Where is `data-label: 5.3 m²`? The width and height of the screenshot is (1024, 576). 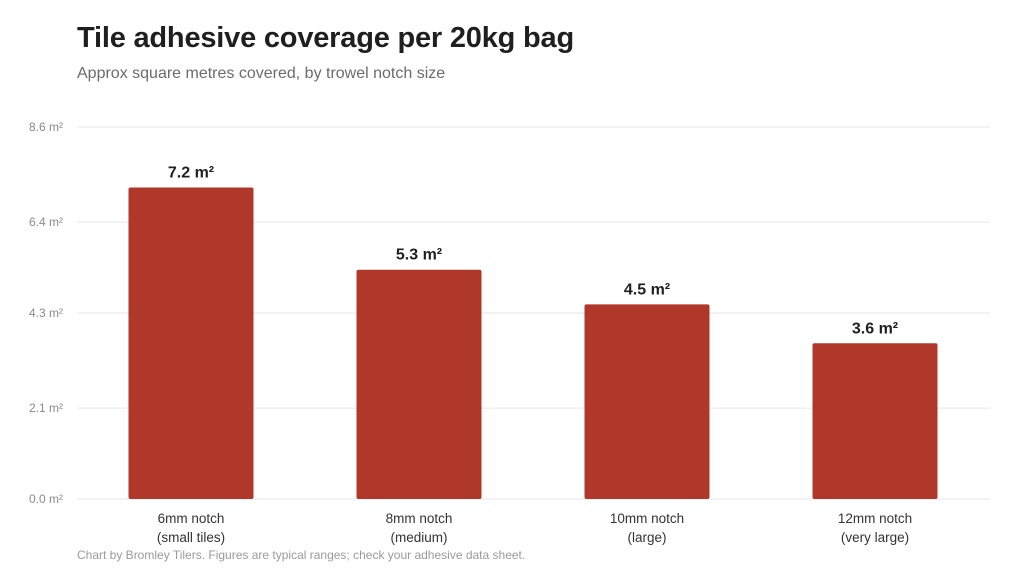
data-label: 5.3 m² is located at coordinates (419, 255).